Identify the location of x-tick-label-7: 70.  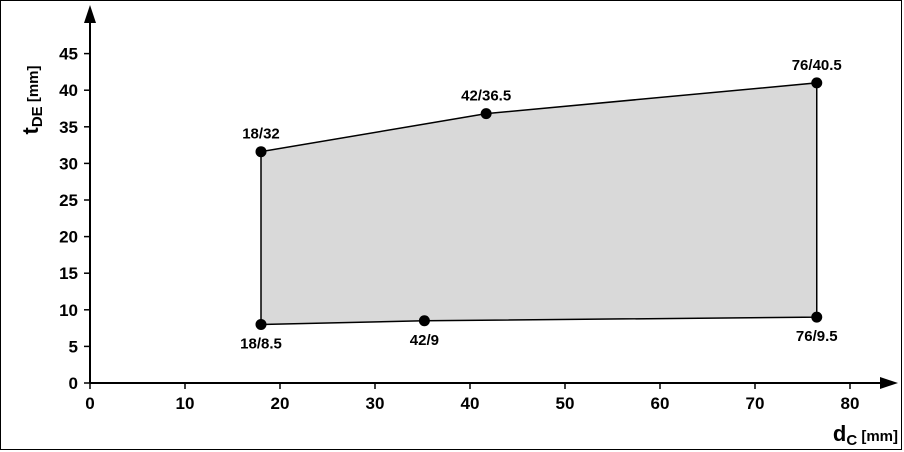
(755, 403).